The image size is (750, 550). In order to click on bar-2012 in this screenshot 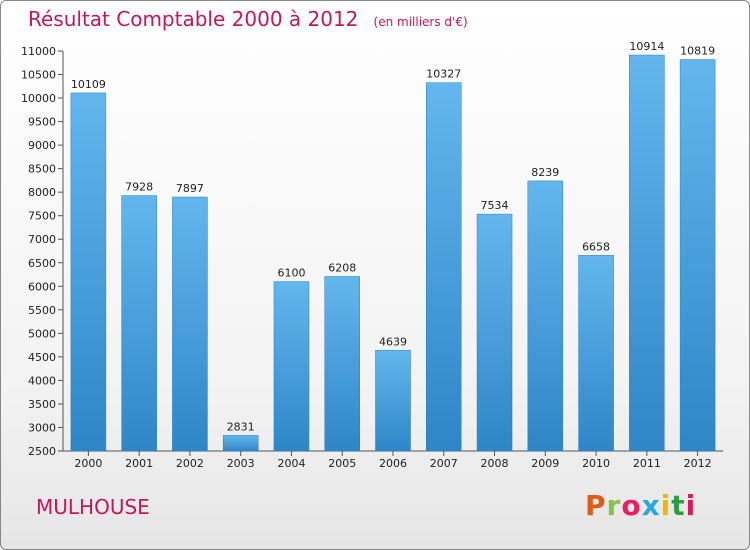, I will do `click(697, 255)`.